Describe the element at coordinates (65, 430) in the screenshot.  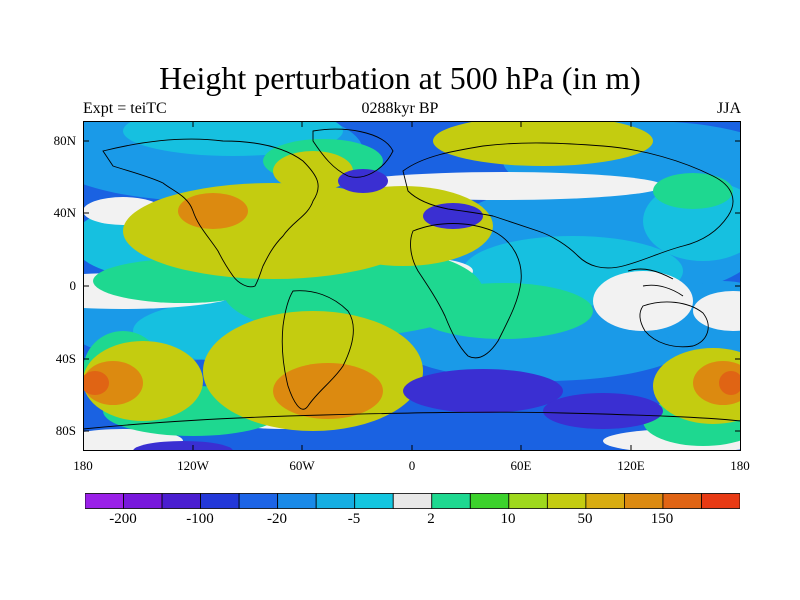
I see `lat-label-80s: 80S` at that location.